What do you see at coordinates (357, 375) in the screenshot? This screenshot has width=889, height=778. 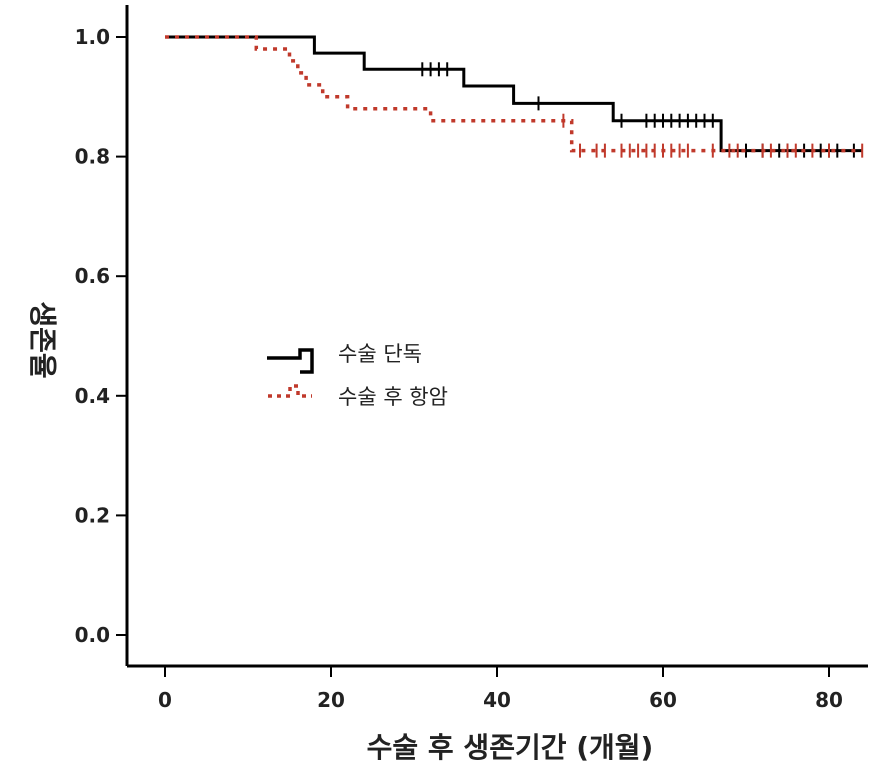 I see `legend: 수술 단독 수술 후 항암` at bounding box center [357, 375].